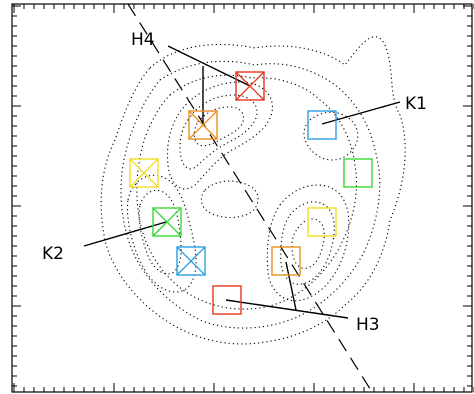 Image resolution: width=474 pixels, height=394 pixels. Describe the element at coordinates (291, 286) in the screenshot. I see `h3-leader-orange` at that location.